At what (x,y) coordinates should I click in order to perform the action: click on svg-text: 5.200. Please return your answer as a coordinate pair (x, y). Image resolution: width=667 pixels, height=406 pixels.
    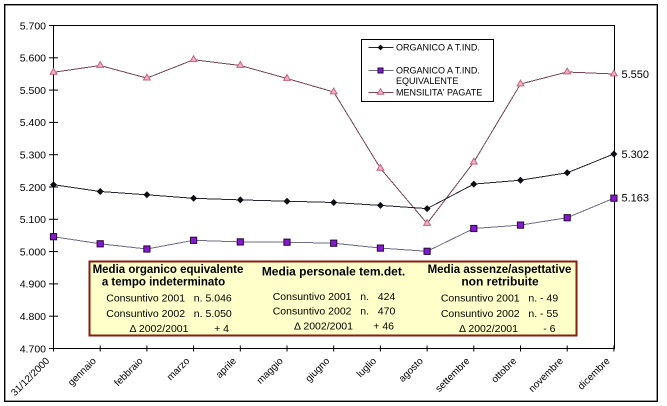
    Looking at the image, I should click on (33, 188).